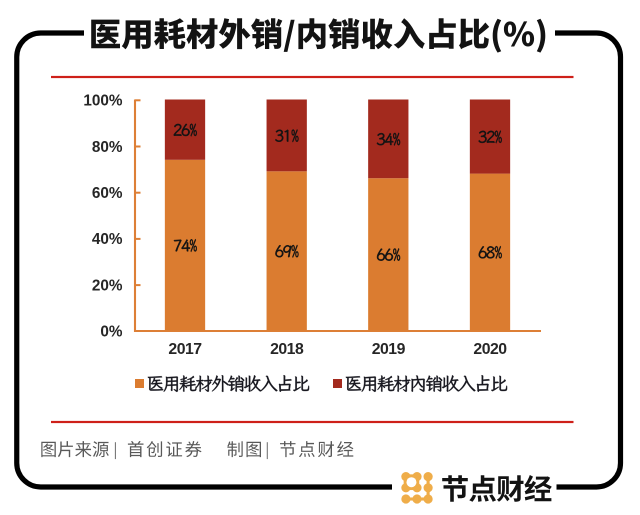  What do you see at coordinates (287, 349) in the screenshot?
I see `svg-text: 2018` at bounding box center [287, 349].